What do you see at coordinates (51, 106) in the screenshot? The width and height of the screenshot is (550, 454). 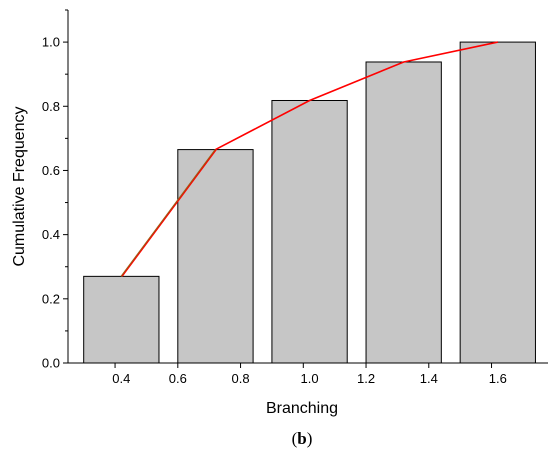 I see `y-tick-label-4: 0.8` at bounding box center [51, 106].